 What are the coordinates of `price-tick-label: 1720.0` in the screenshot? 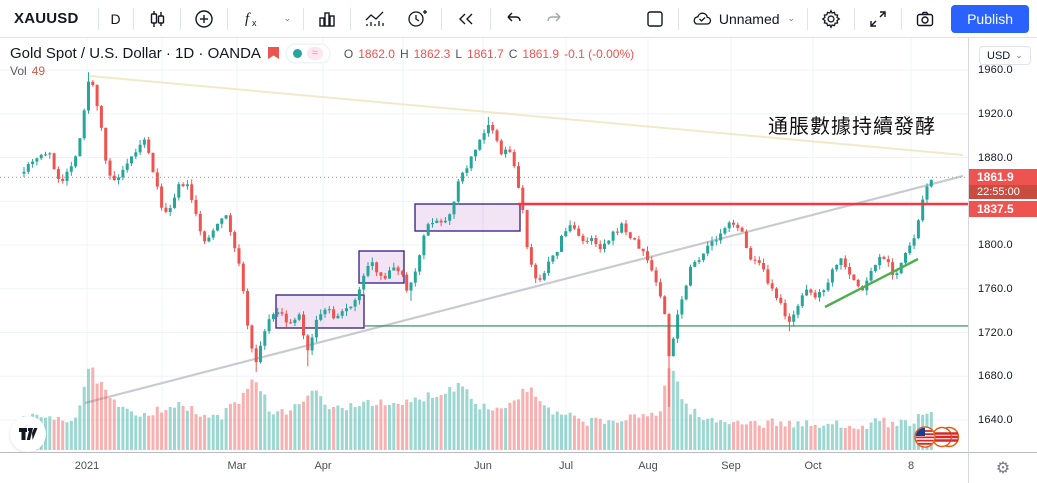 It's located at (995, 332).